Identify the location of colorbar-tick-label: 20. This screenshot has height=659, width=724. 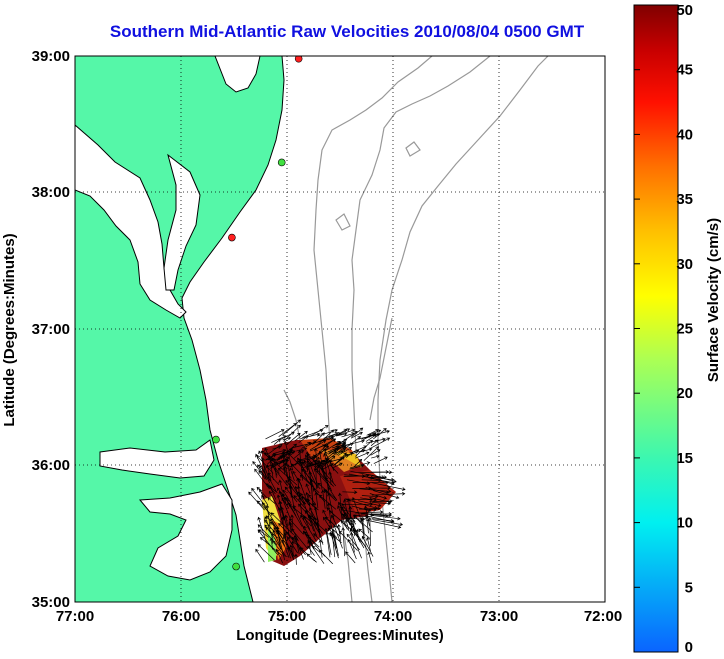
(684, 393).